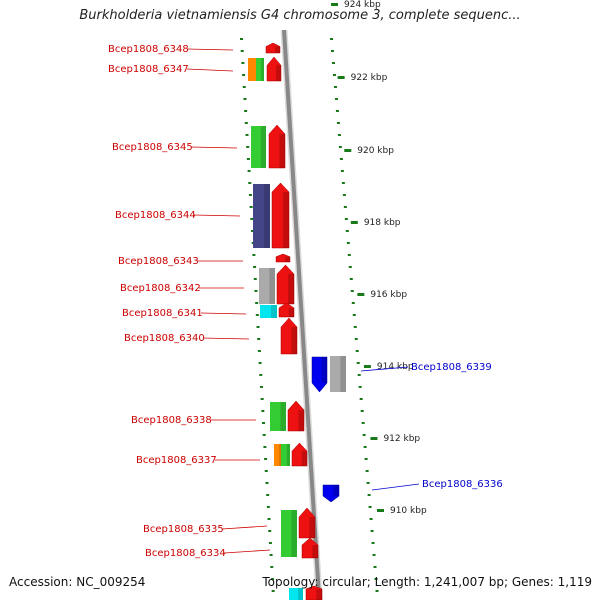 The width and height of the screenshot is (600, 605). Describe the element at coordinates (462, 484) in the screenshot. I see `gene-label: Bcep1808_6336` at that location.